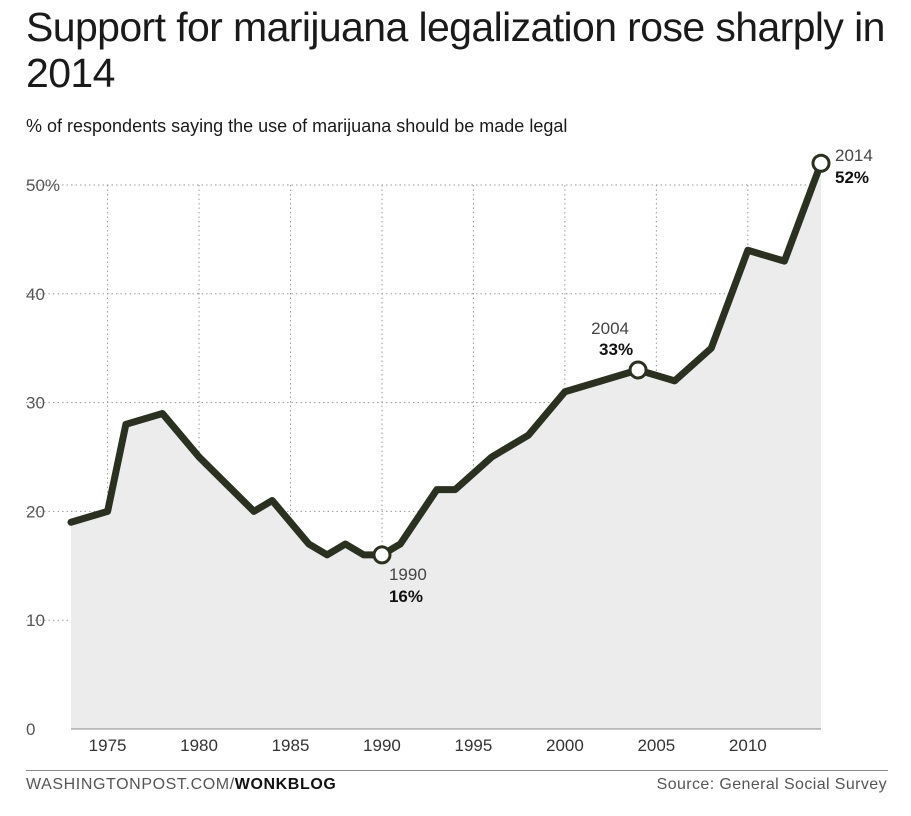 This screenshot has height=816, width=911. I want to click on footer-section: WONKBLOG, so click(285, 784).